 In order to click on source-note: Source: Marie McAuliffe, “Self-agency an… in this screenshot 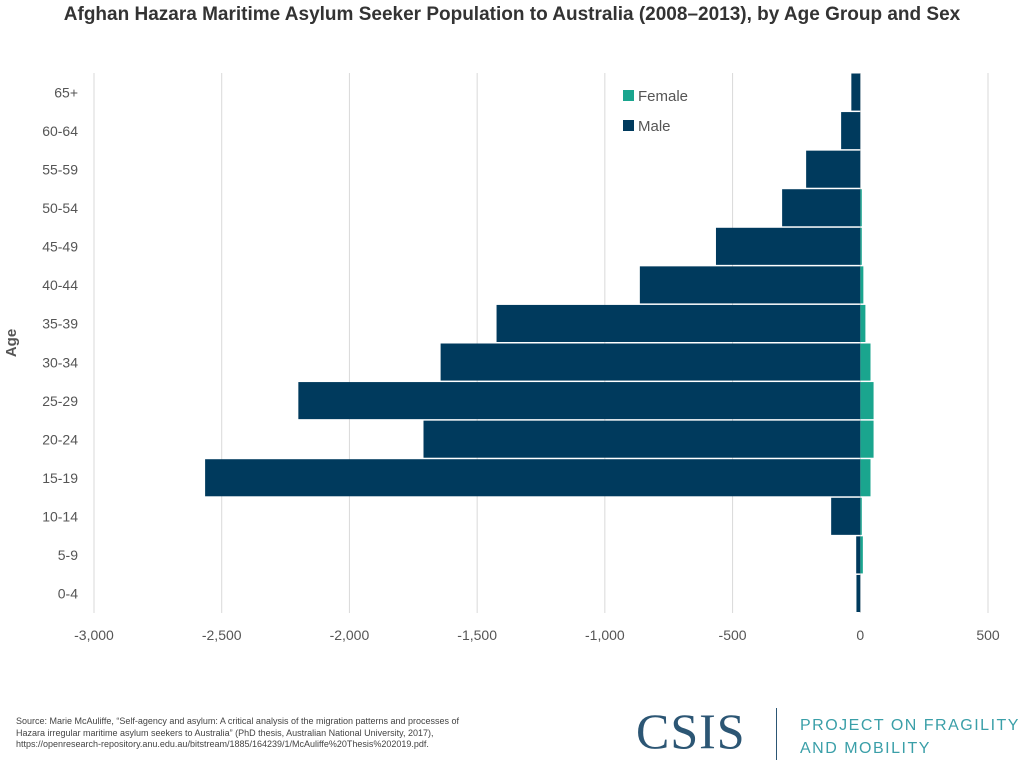, I will do `click(286, 733)`.